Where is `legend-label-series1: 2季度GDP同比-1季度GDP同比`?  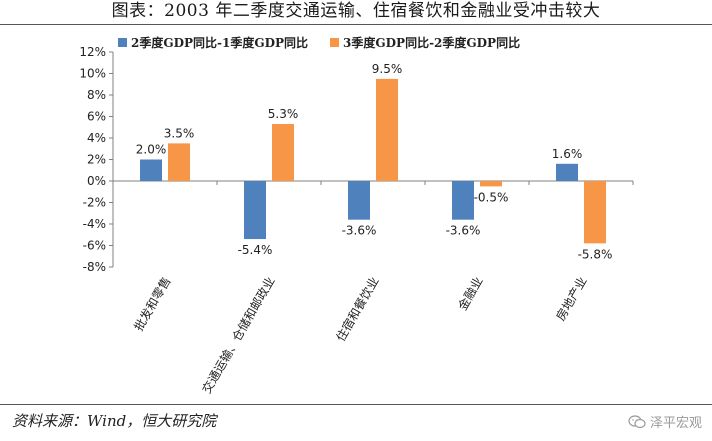 legend-label-series1: 2季度GDP同比-1季度GDP同比 is located at coordinates (220, 43).